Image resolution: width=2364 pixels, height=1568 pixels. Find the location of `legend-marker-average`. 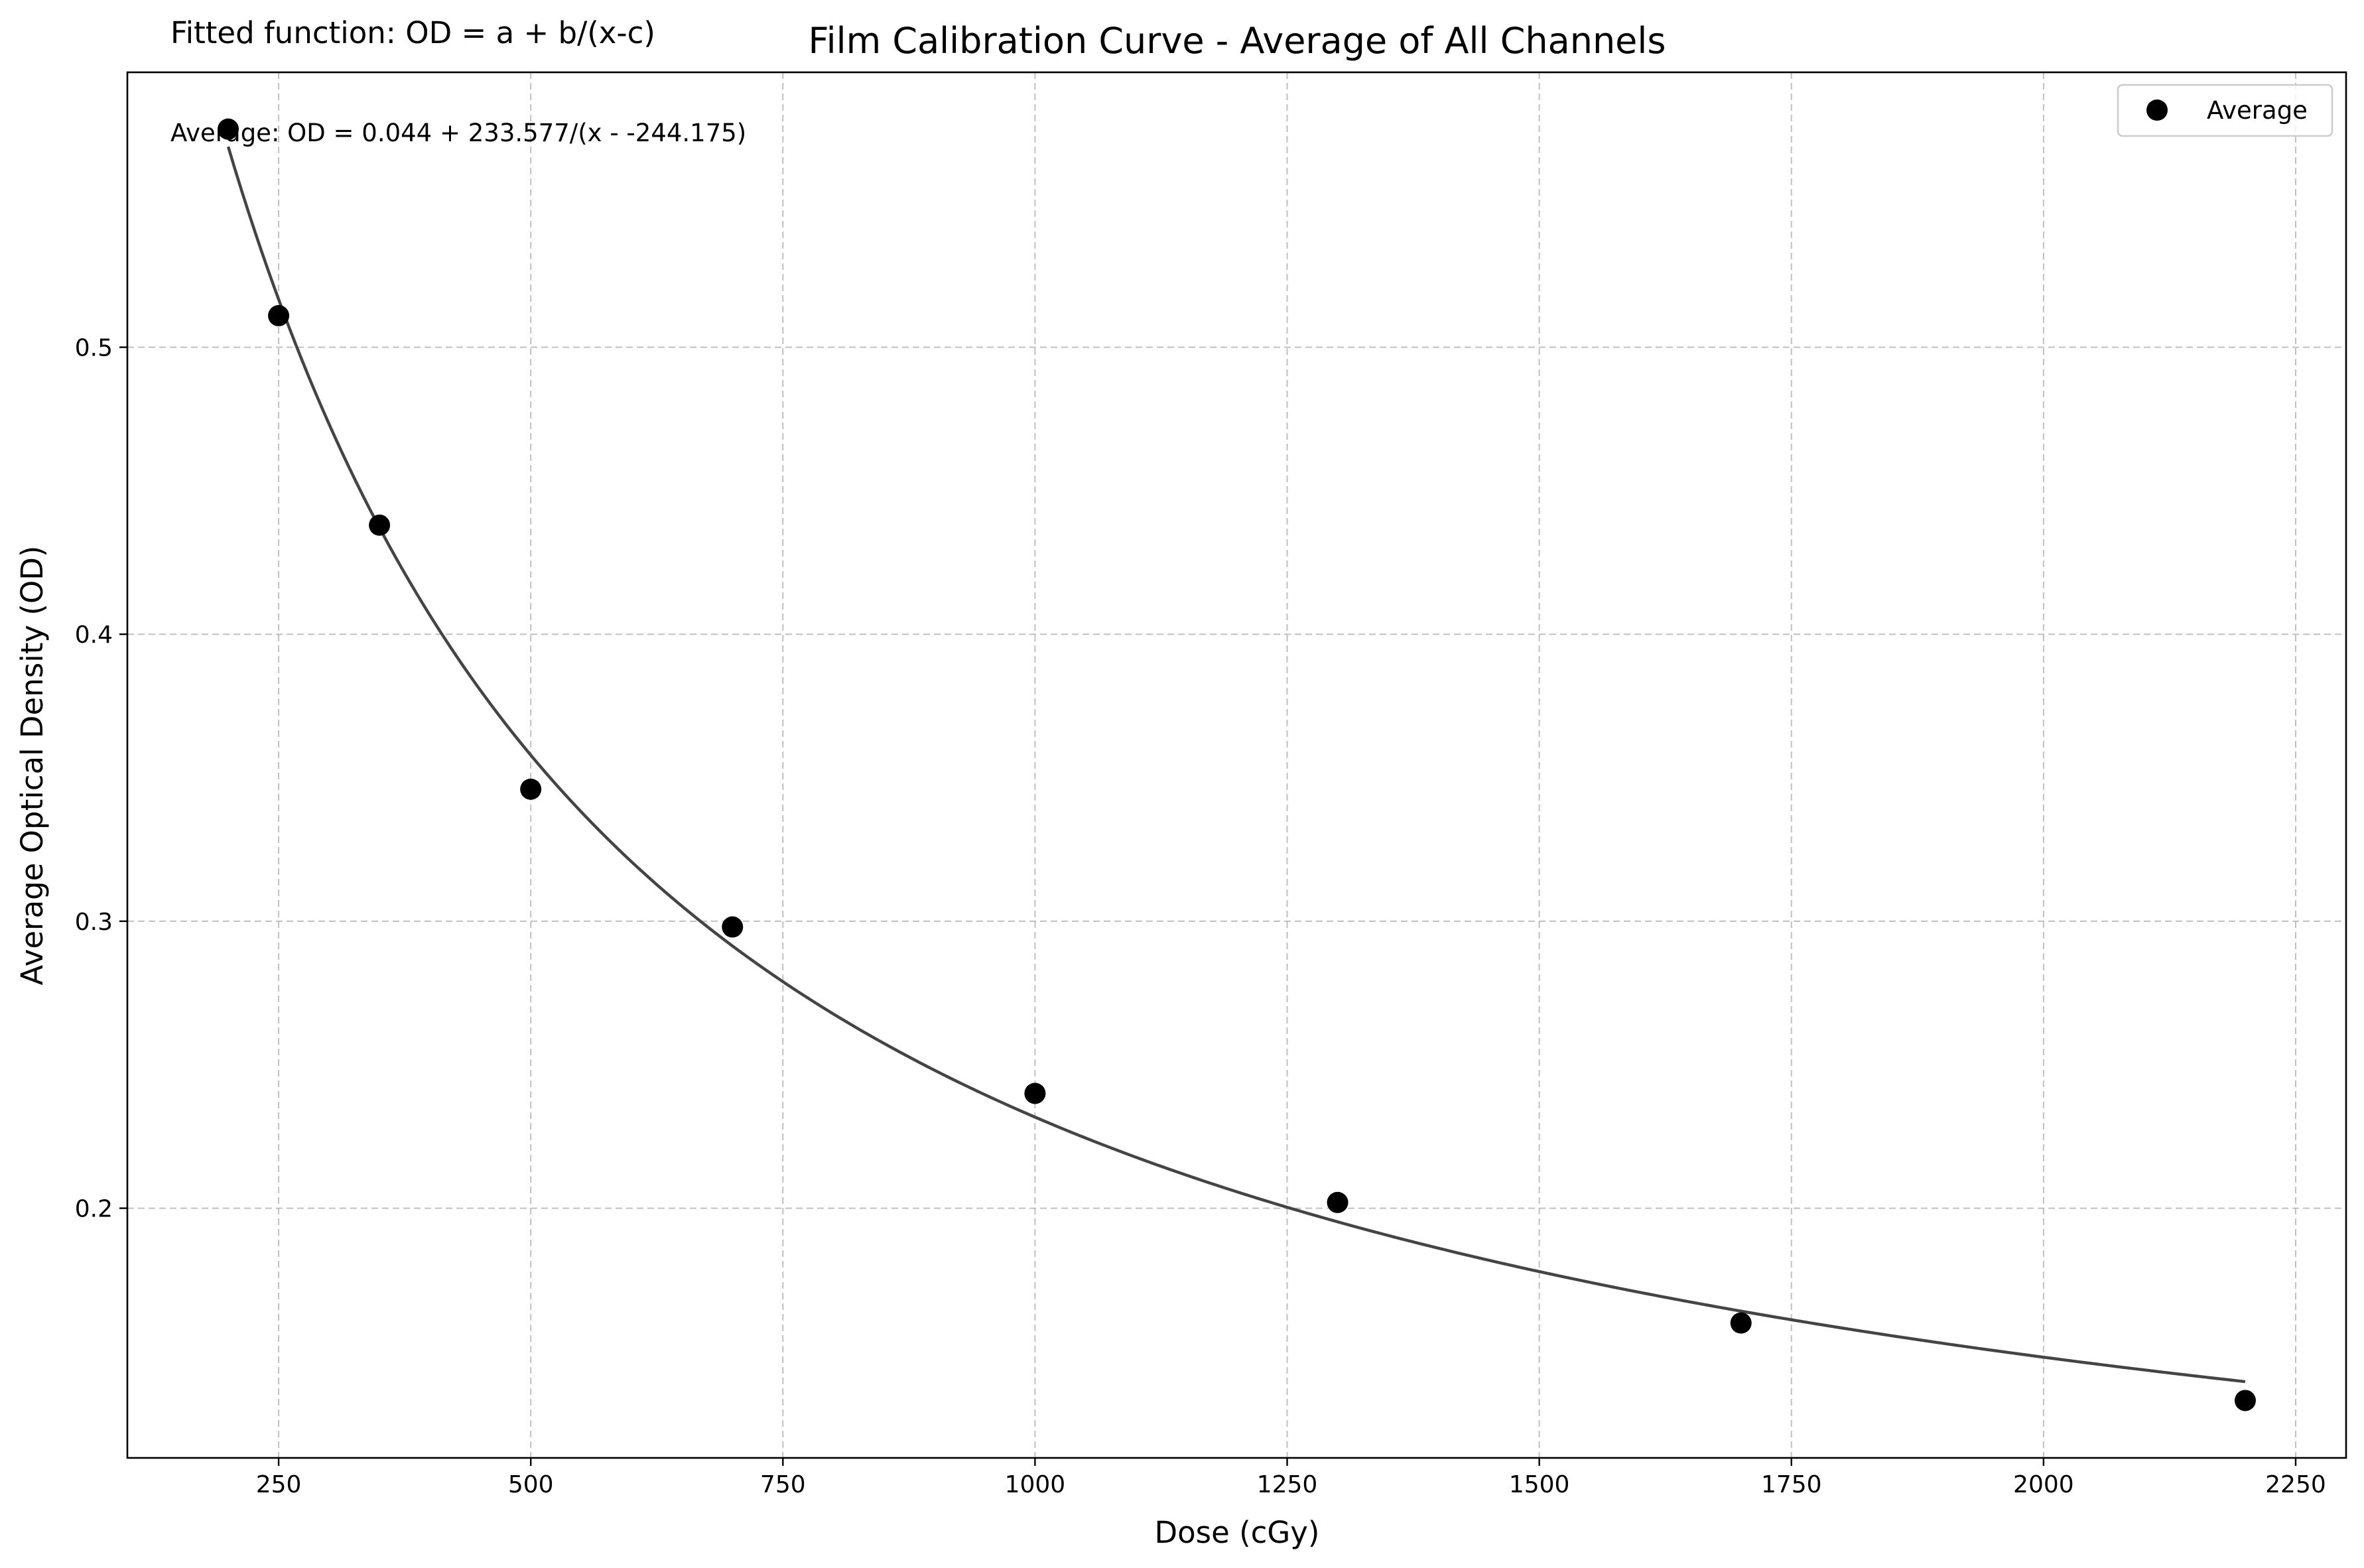

legend-marker-average is located at coordinates (2157, 110).